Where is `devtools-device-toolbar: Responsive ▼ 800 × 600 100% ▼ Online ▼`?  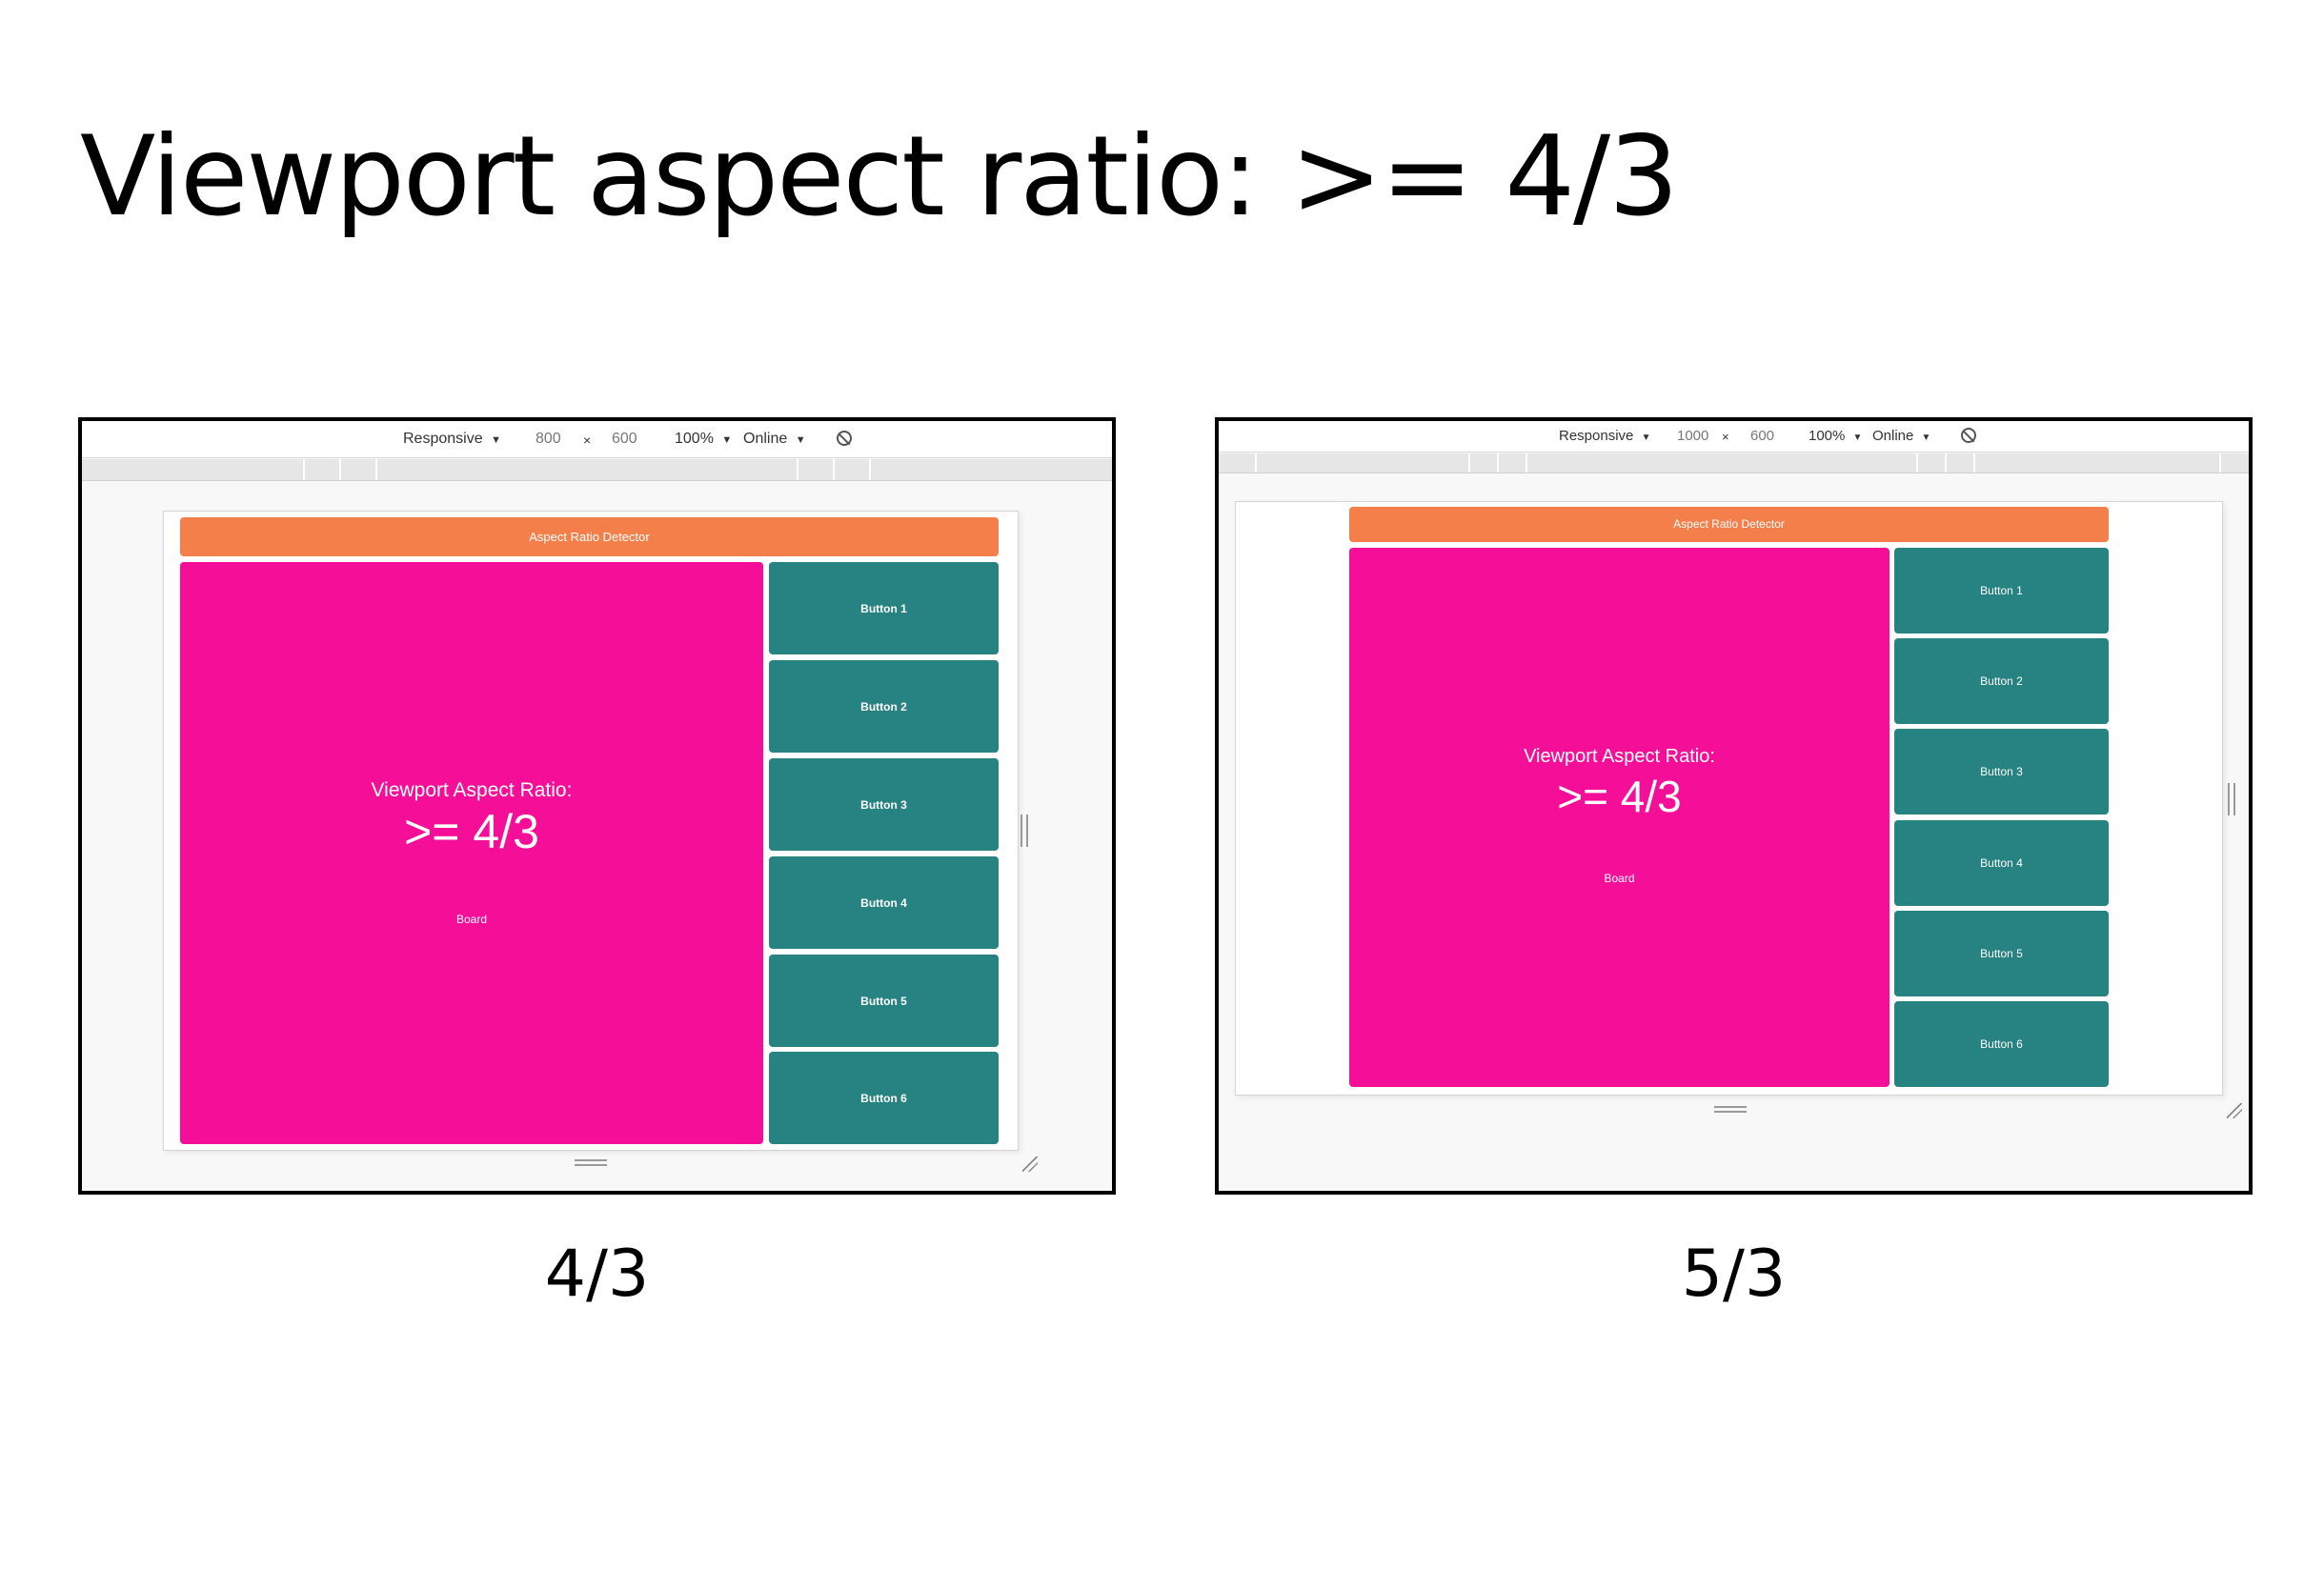
devtools-device-toolbar: Responsive ▼ 800 × 600 100% ▼ Online ▼ is located at coordinates (597, 439).